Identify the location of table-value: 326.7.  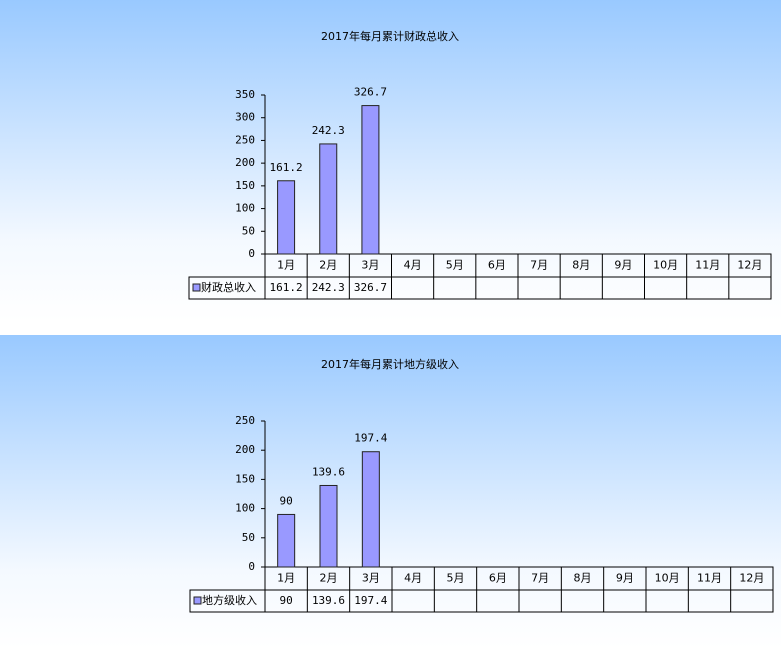
(370, 287).